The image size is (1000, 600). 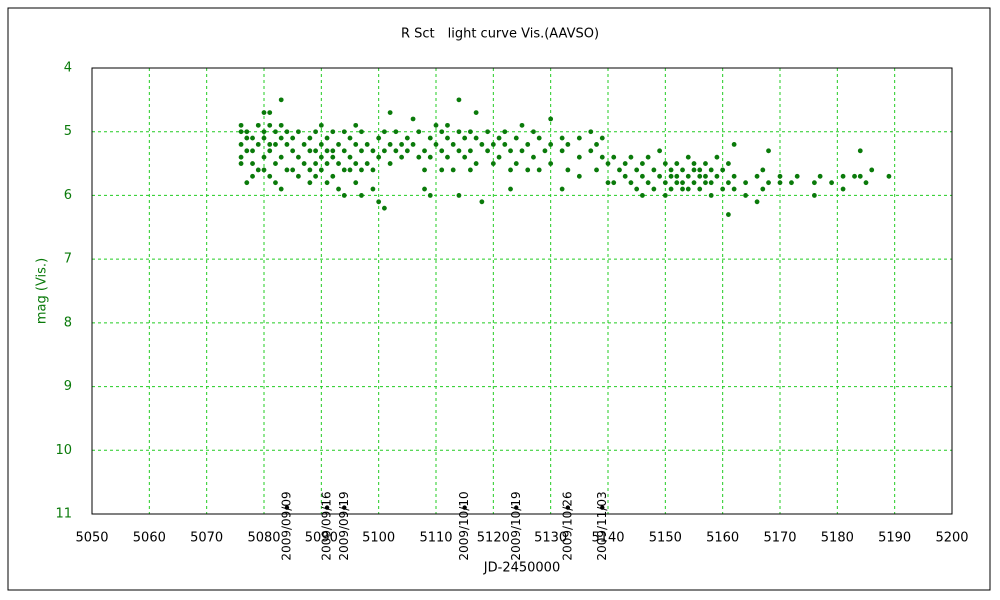 What do you see at coordinates (344, 525) in the screenshot?
I see `date-label: 2009/09/19` at bounding box center [344, 525].